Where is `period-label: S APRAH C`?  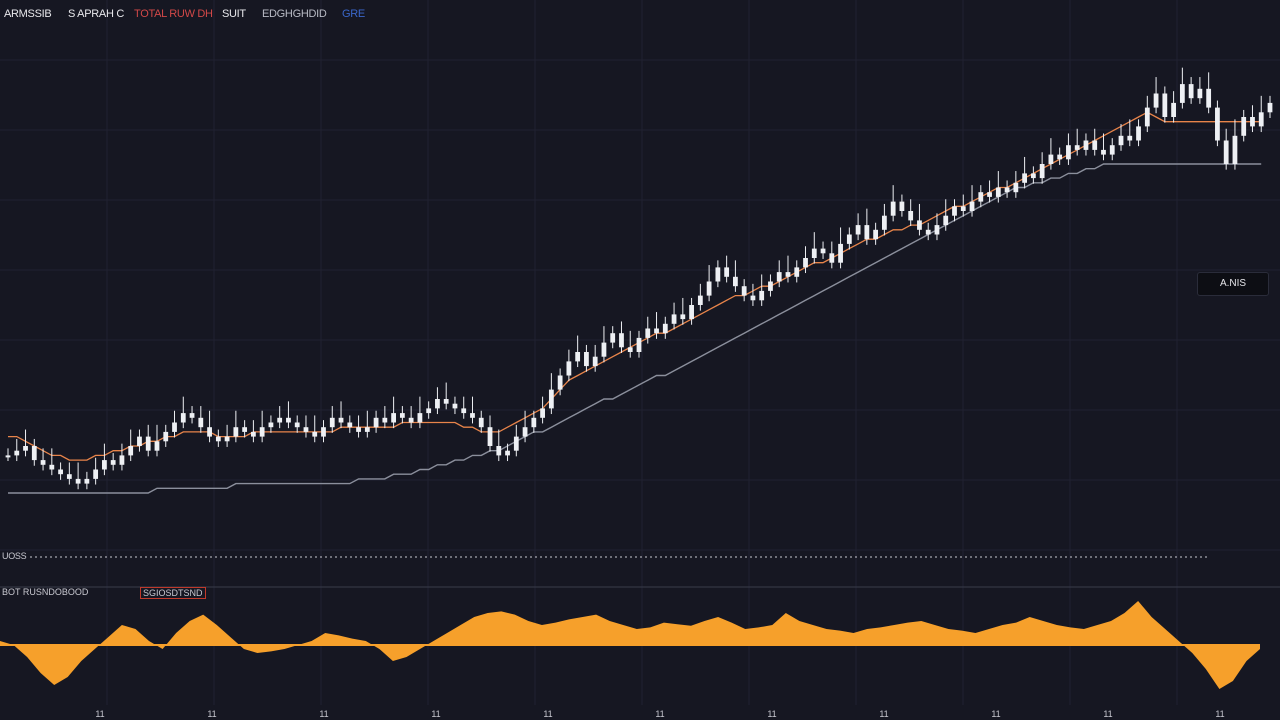
period-label: S APRAH C is located at coordinates (96, 14).